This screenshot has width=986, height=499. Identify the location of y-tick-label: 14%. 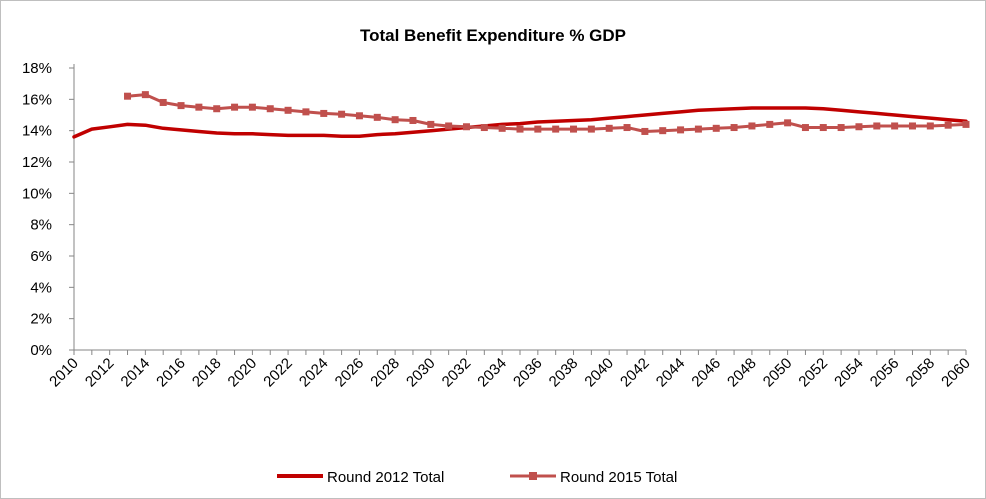
(37, 131).